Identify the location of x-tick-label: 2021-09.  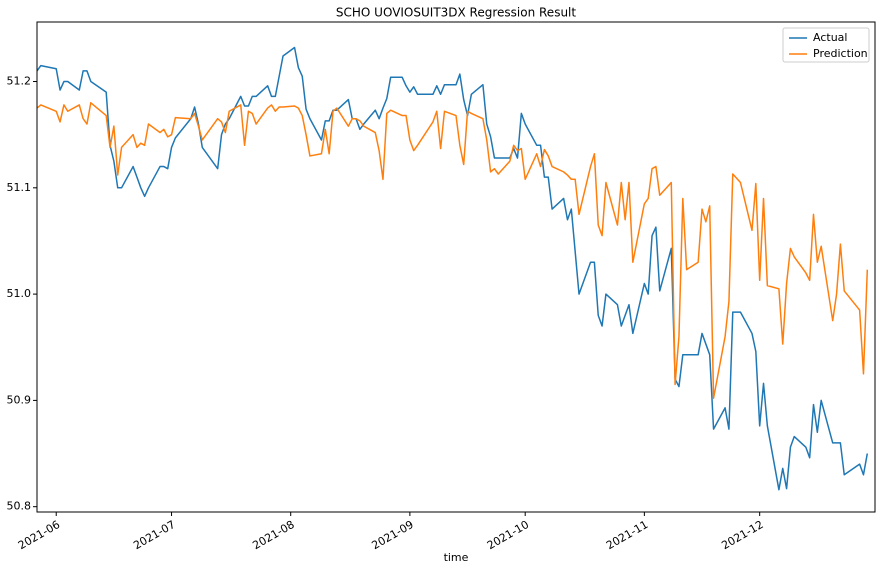
(393, 535).